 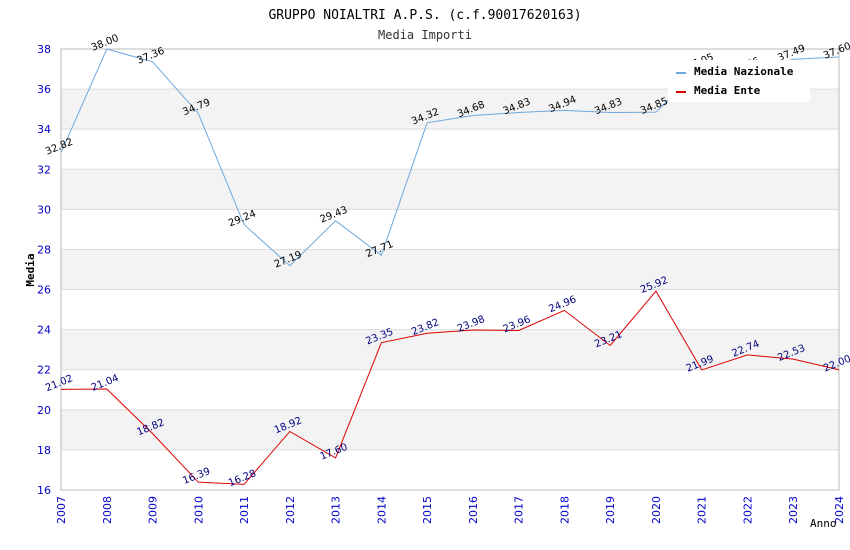 I want to click on data-label: 24.96, so click(x=562, y=304).